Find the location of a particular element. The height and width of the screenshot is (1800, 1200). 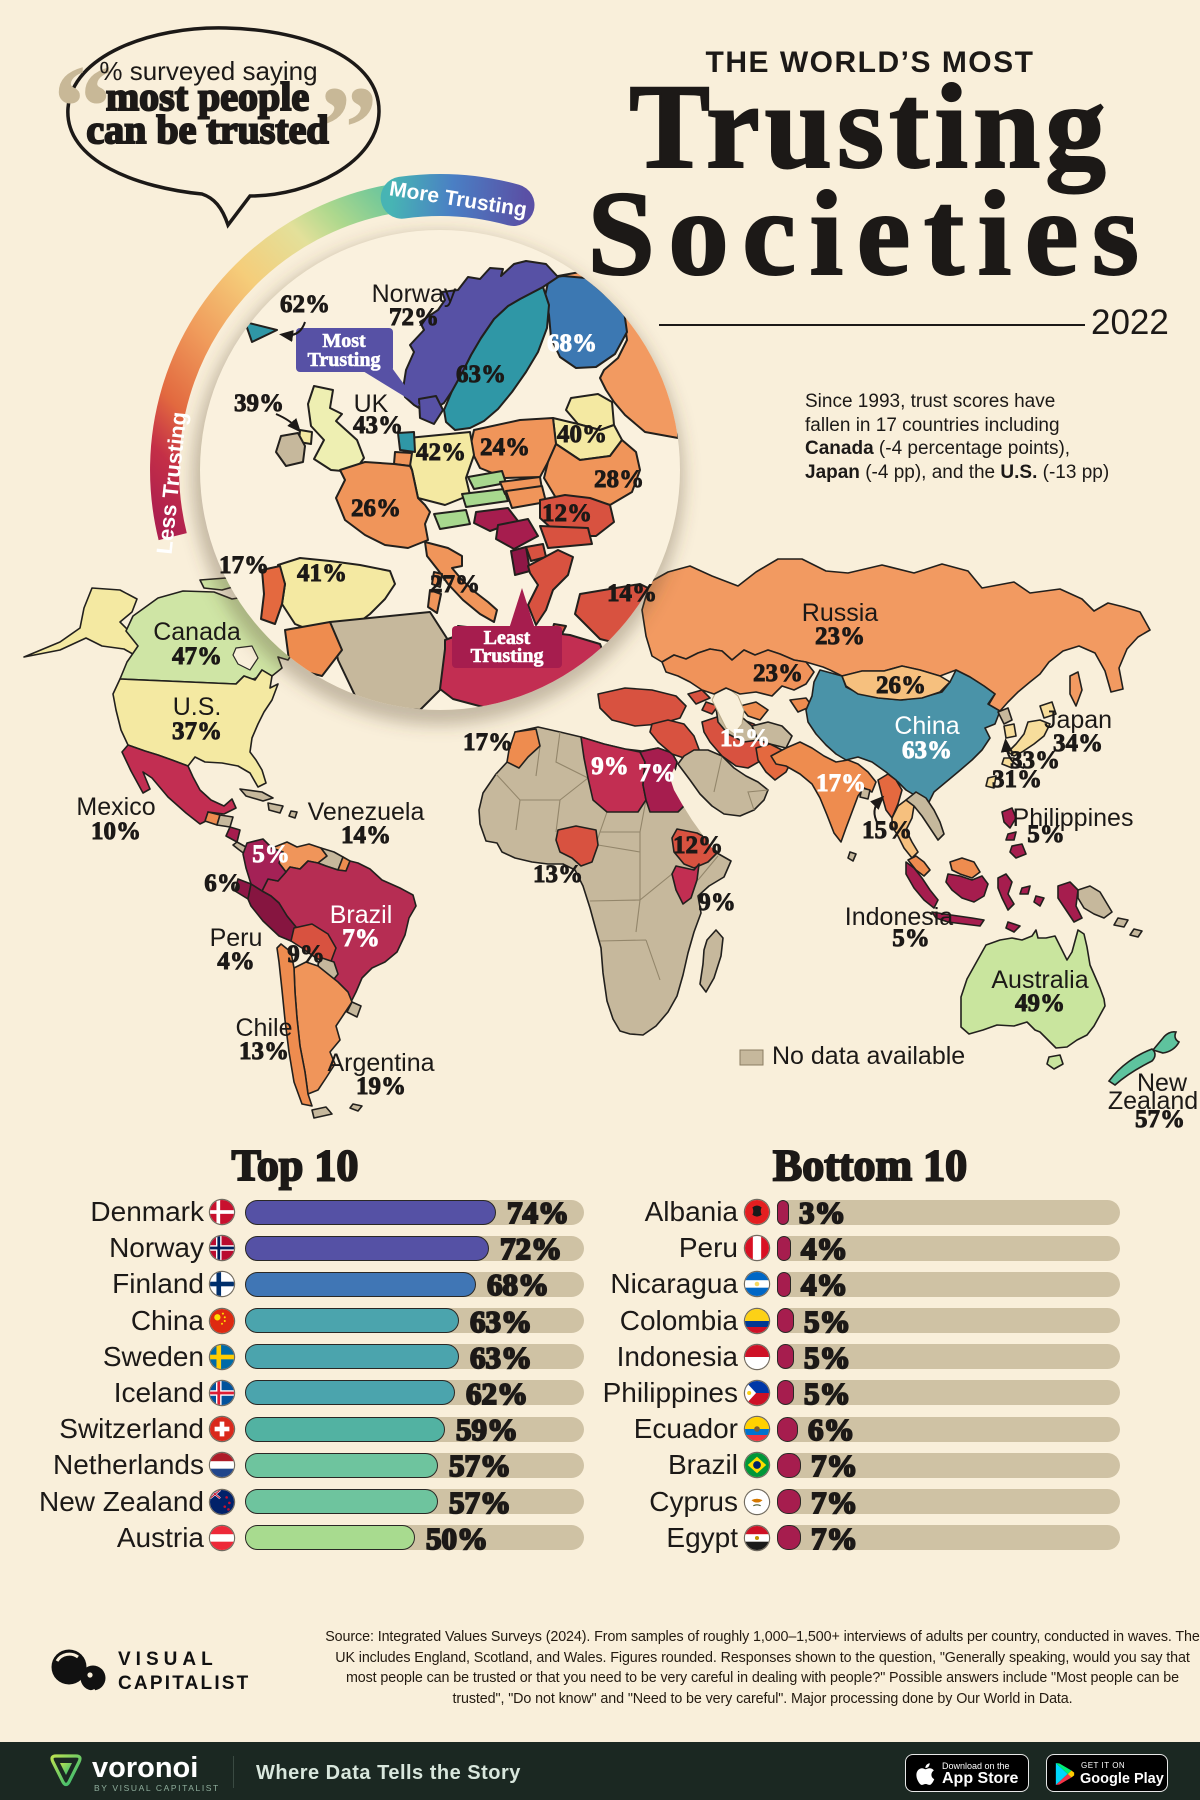

svg-text: Venezuela is located at coordinates (366, 812).